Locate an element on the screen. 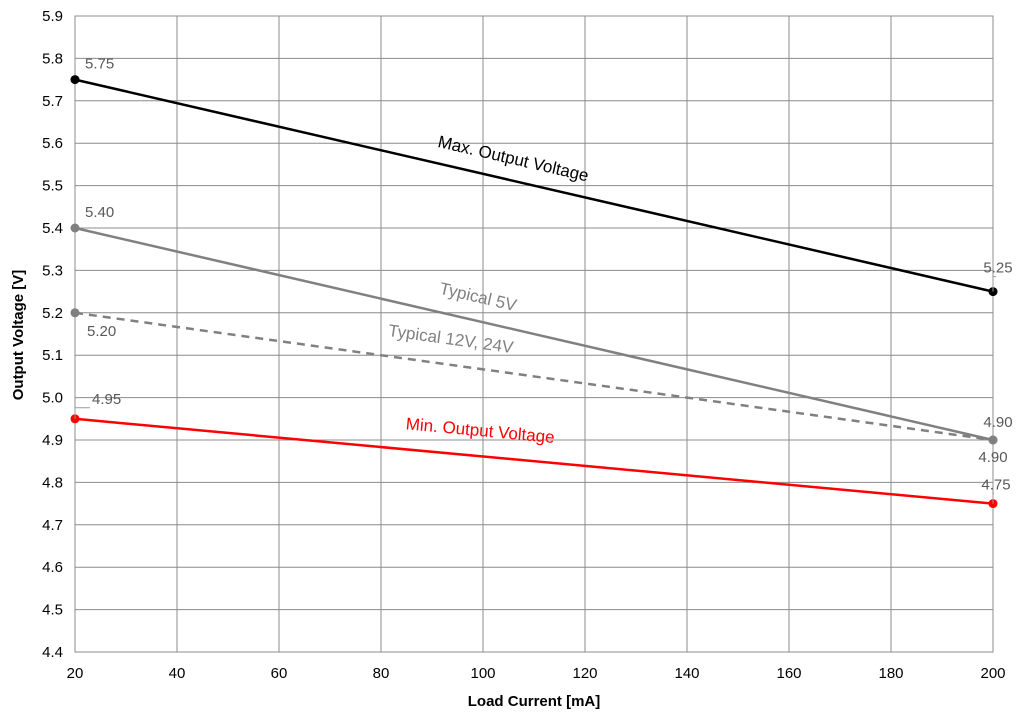 This screenshot has height=713, width=1018. x-tick-label: 160 is located at coordinates (788, 673).